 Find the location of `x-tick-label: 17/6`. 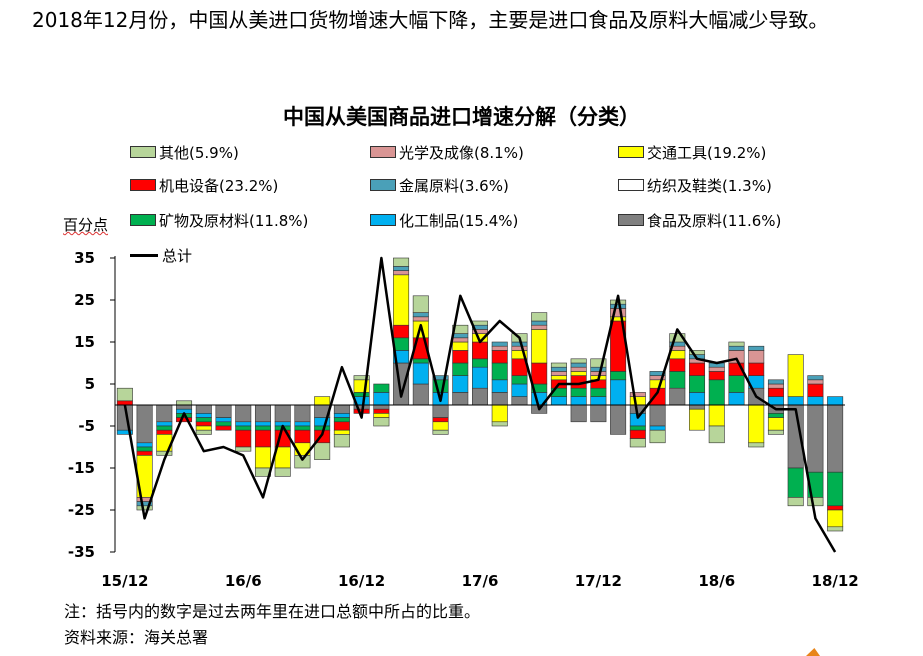

x-tick-label: 17/6 is located at coordinates (480, 581).